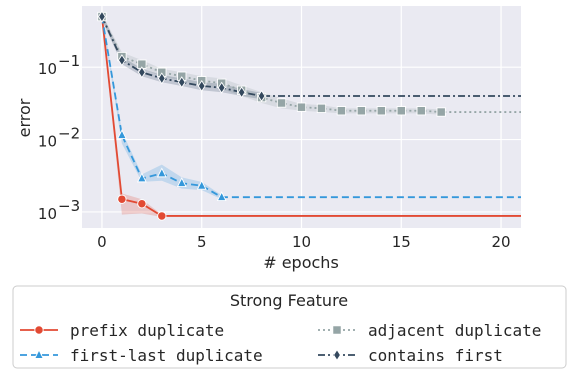 The height and width of the screenshot is (371, 570). I want to click on x-tick-label: 15, so click(401, 242).